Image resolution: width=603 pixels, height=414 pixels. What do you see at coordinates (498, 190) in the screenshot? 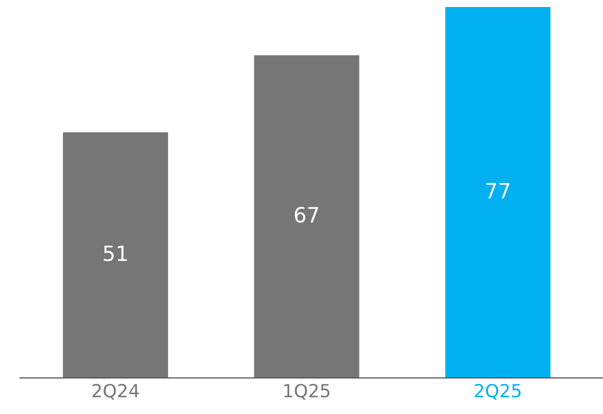
I see `data-label: 77` at bounding box center [498, 190].